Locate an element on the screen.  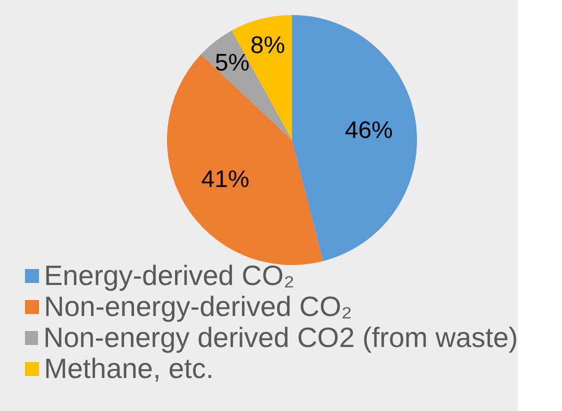
legend-label: Methane, etc. is located at coordinates (129, 368).